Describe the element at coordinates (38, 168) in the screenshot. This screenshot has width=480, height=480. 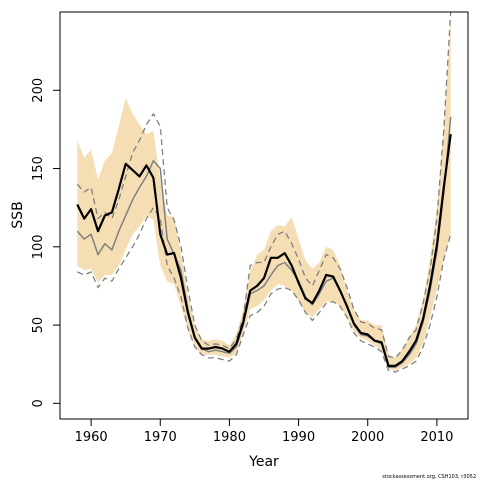
I see `y-tick-label: 150` at that location.